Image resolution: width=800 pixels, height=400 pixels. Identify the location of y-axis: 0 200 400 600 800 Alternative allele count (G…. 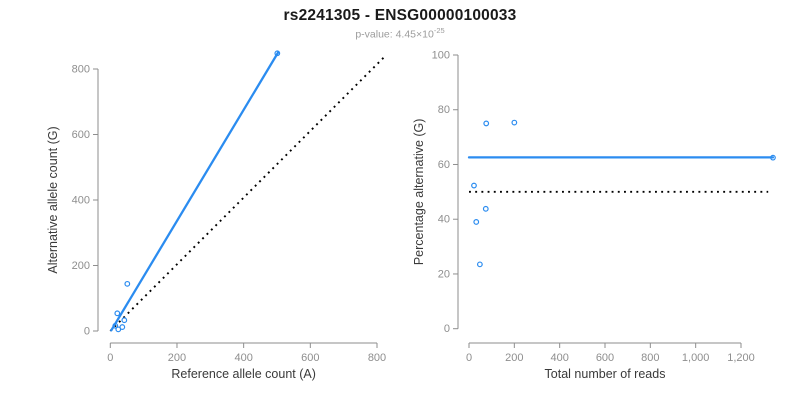
(72, 201).